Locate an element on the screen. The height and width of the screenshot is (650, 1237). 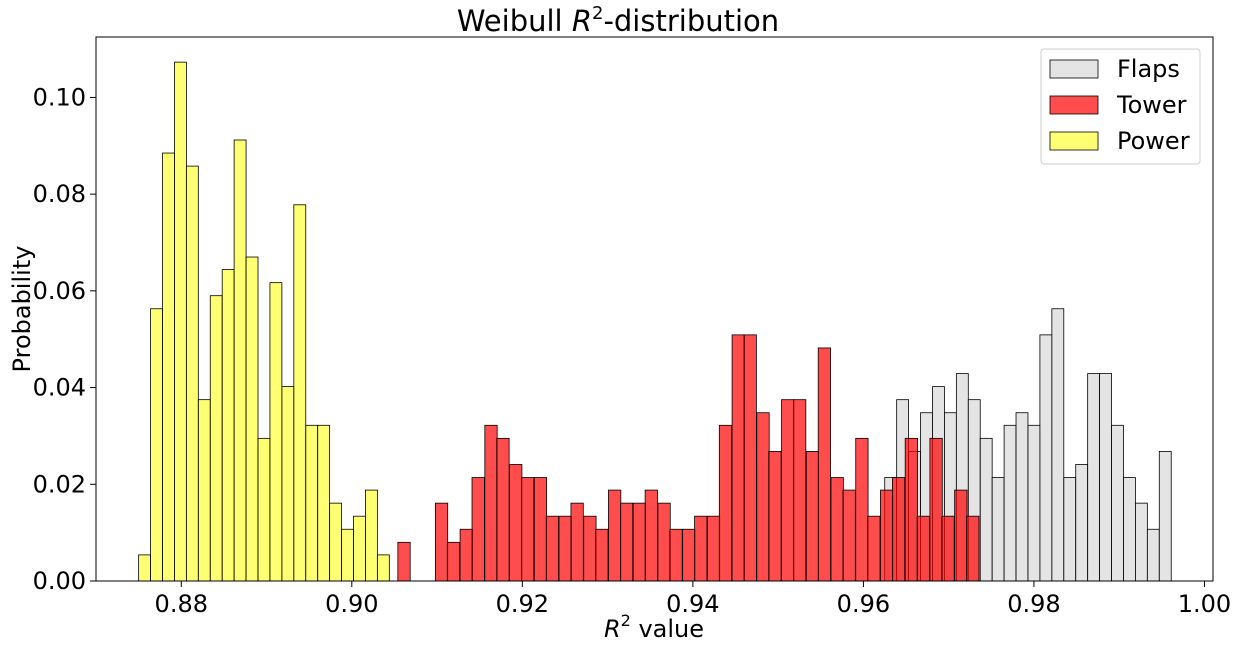
legend-swatch-power is located at coordinates (1074, 141).